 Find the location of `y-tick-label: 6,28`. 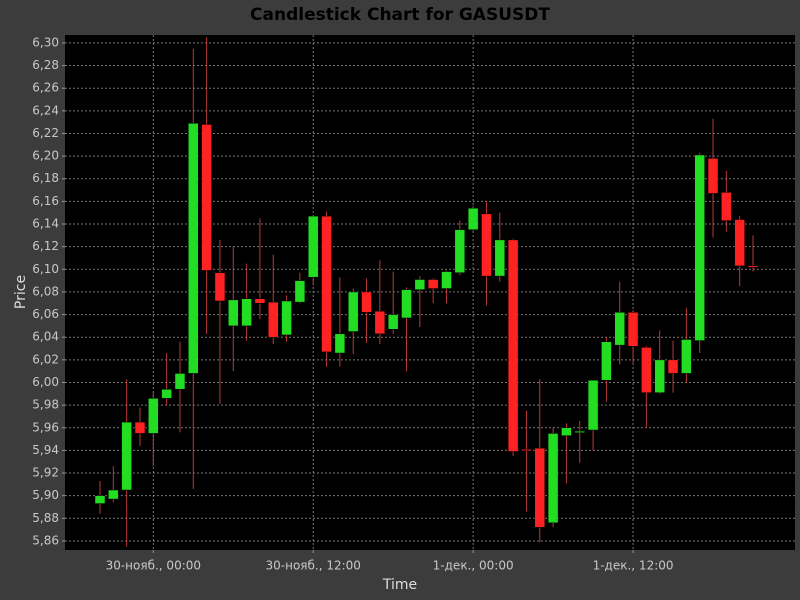

y-tick-label: 6,28 is located at coordinates (45, 65).